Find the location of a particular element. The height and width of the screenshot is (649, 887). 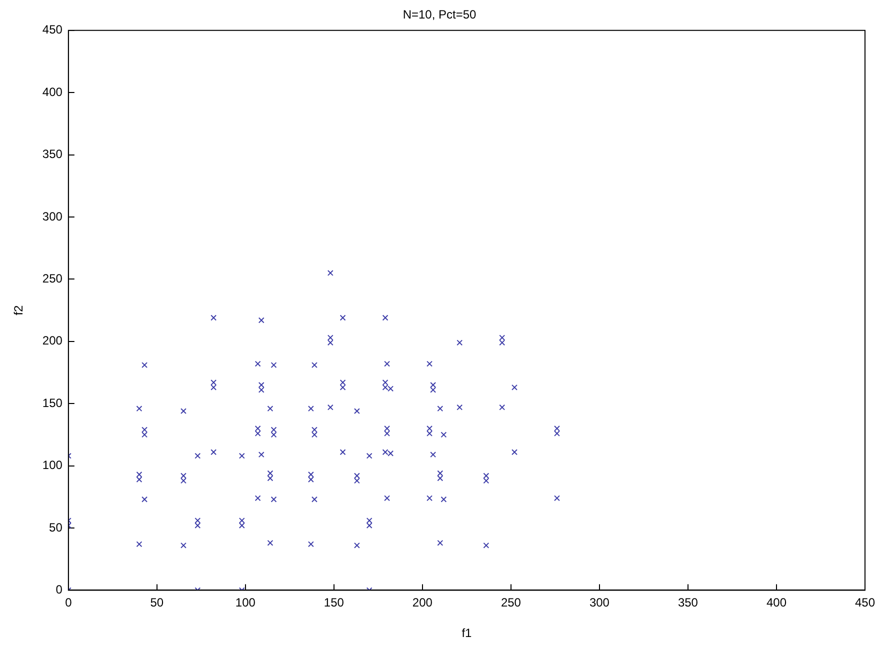

x-tick-label: 350 is located at coordinates (688, 603).